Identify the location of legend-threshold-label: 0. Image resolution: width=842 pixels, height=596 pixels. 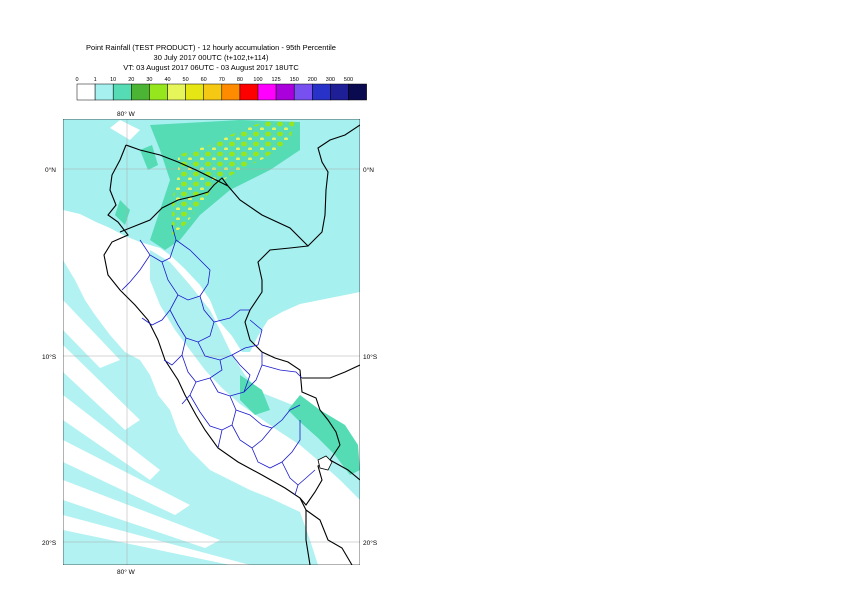
(76, 80).